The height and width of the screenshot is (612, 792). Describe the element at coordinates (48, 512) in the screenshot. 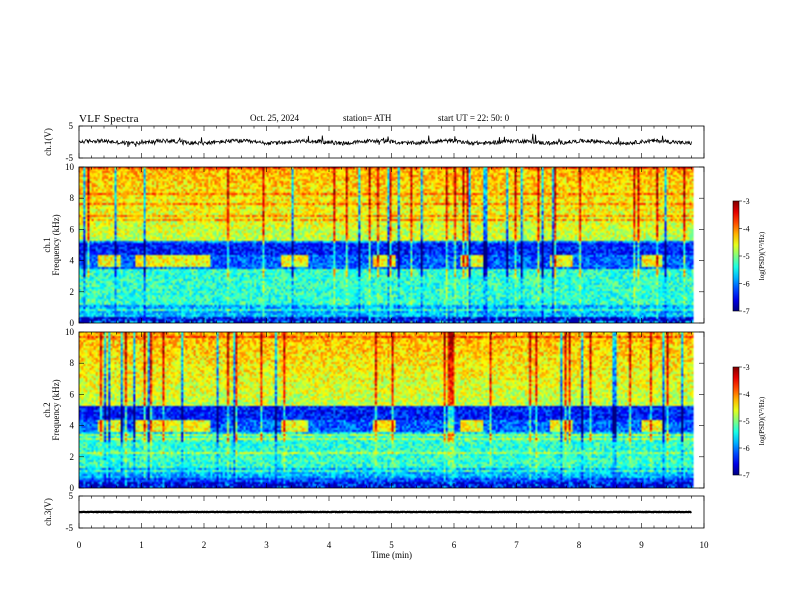

I see `y-axis-label: ch.3(V)` at that location.